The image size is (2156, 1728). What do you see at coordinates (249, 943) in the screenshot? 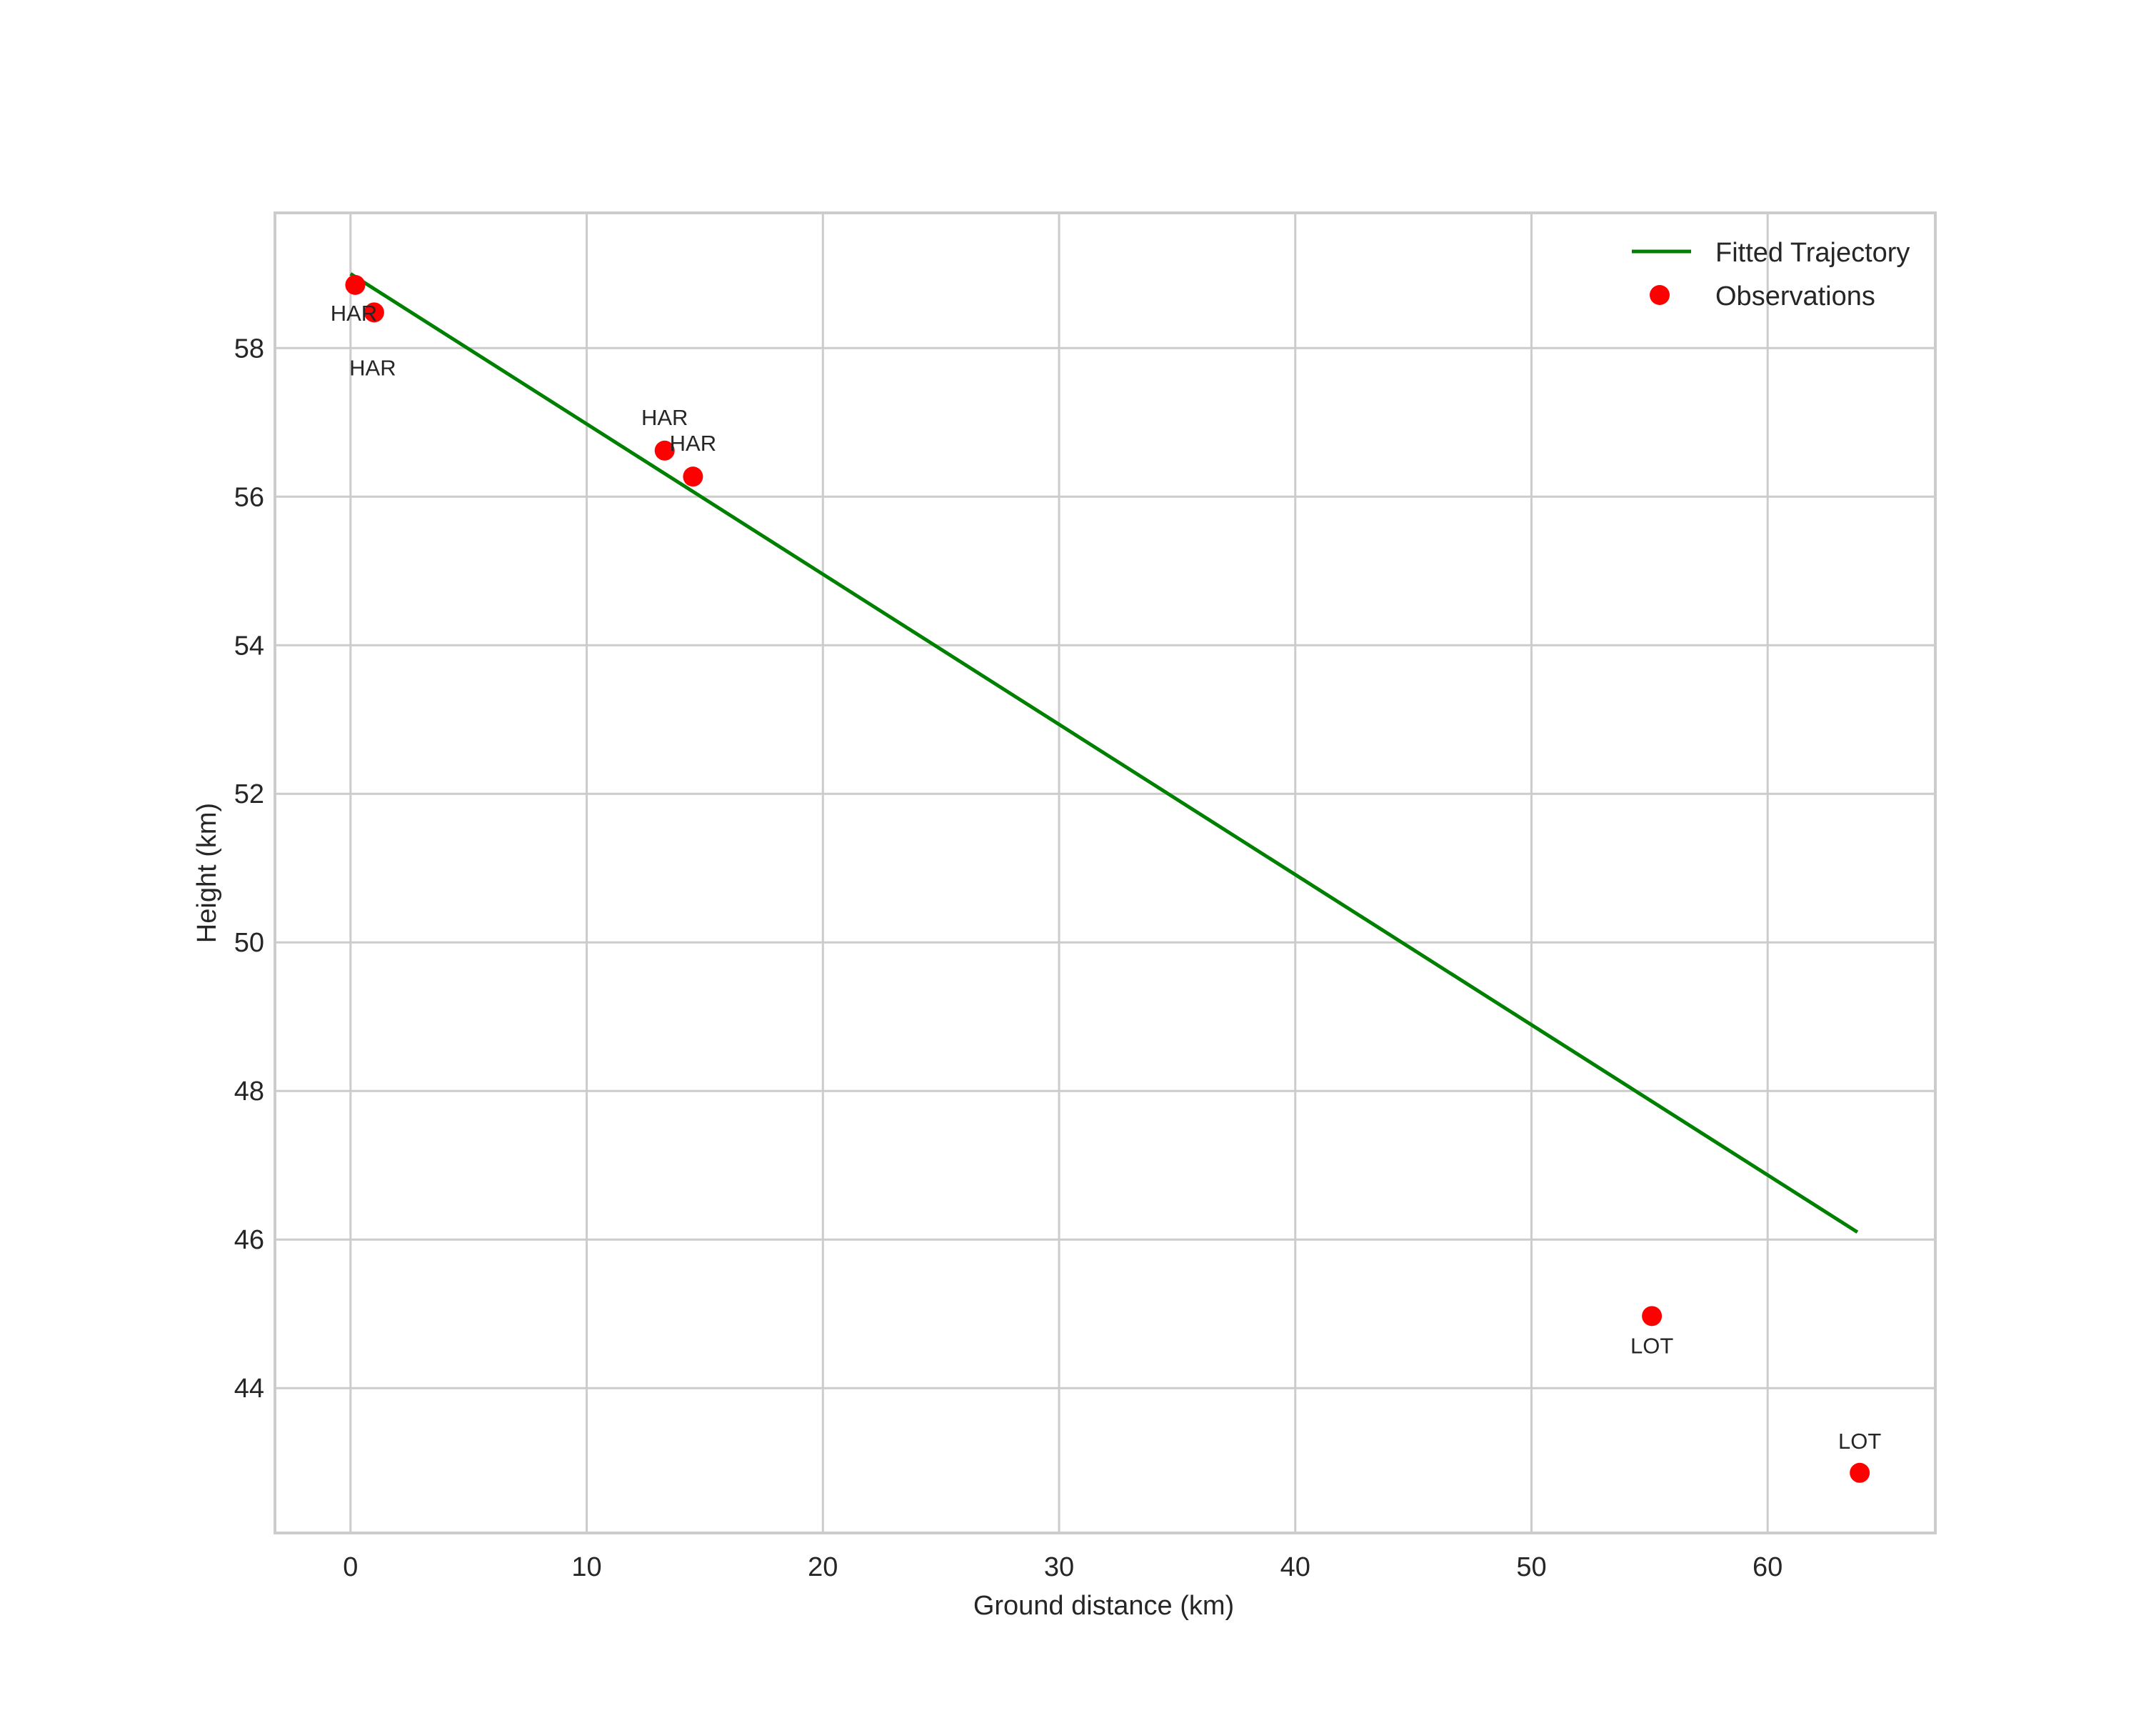
I see `y-tick-label: 50` at bounding box center [249, 943].